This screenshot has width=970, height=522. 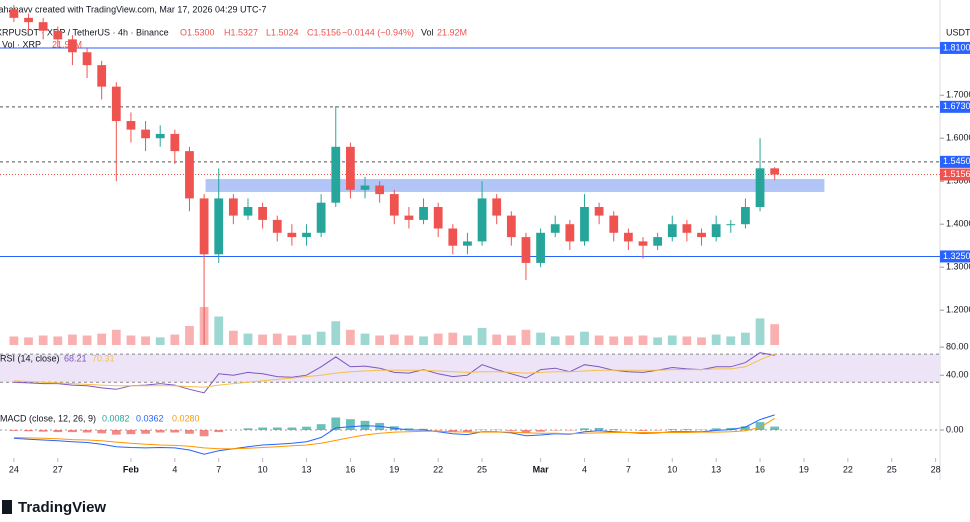 What do you see at coordinates (958, 181) in the screenshot?
I see `y-tick-label: 1.5000` at bounding box center [958, 181].